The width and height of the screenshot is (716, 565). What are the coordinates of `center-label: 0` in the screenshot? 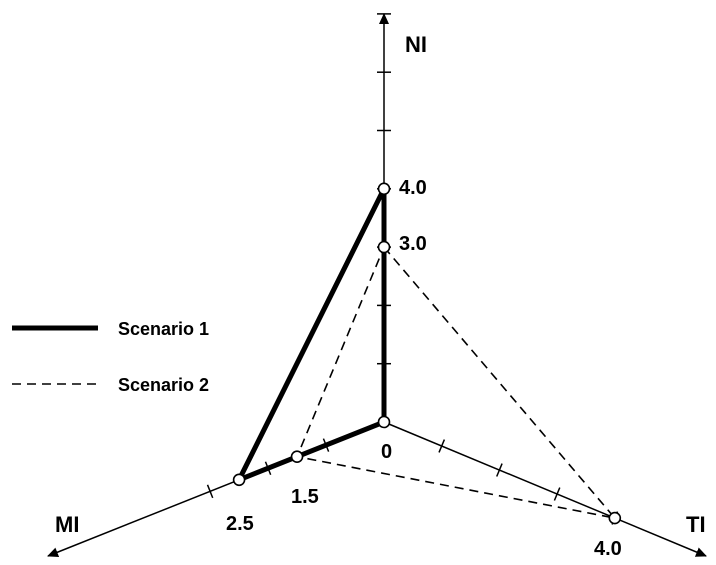 It's located at (386, 452).